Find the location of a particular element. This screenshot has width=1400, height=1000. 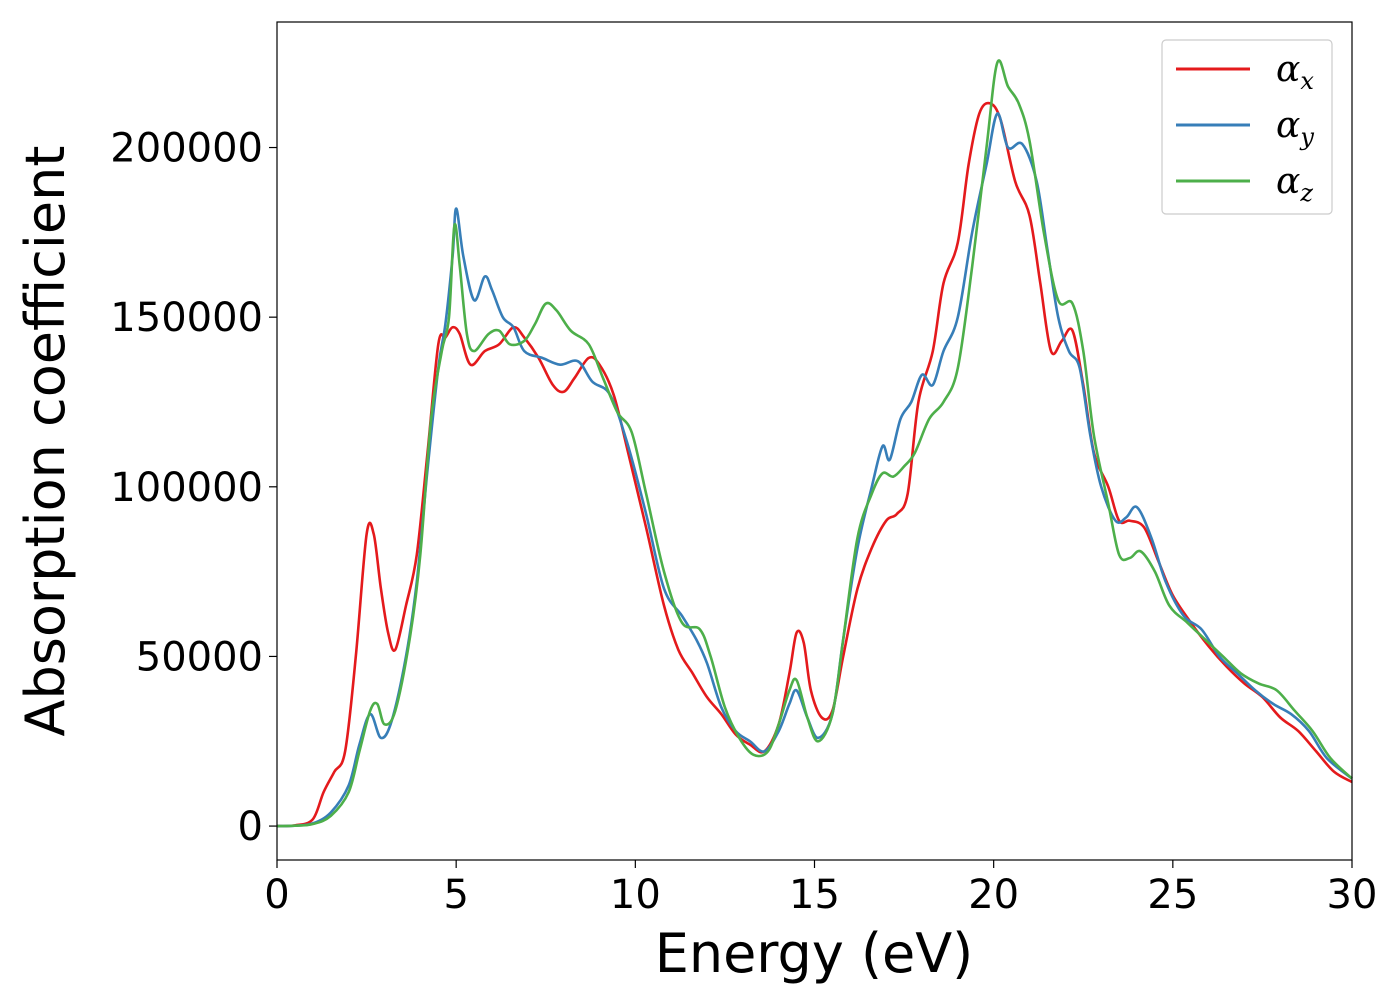

legend-label-z: αz is located at coordinates (1294, 184).